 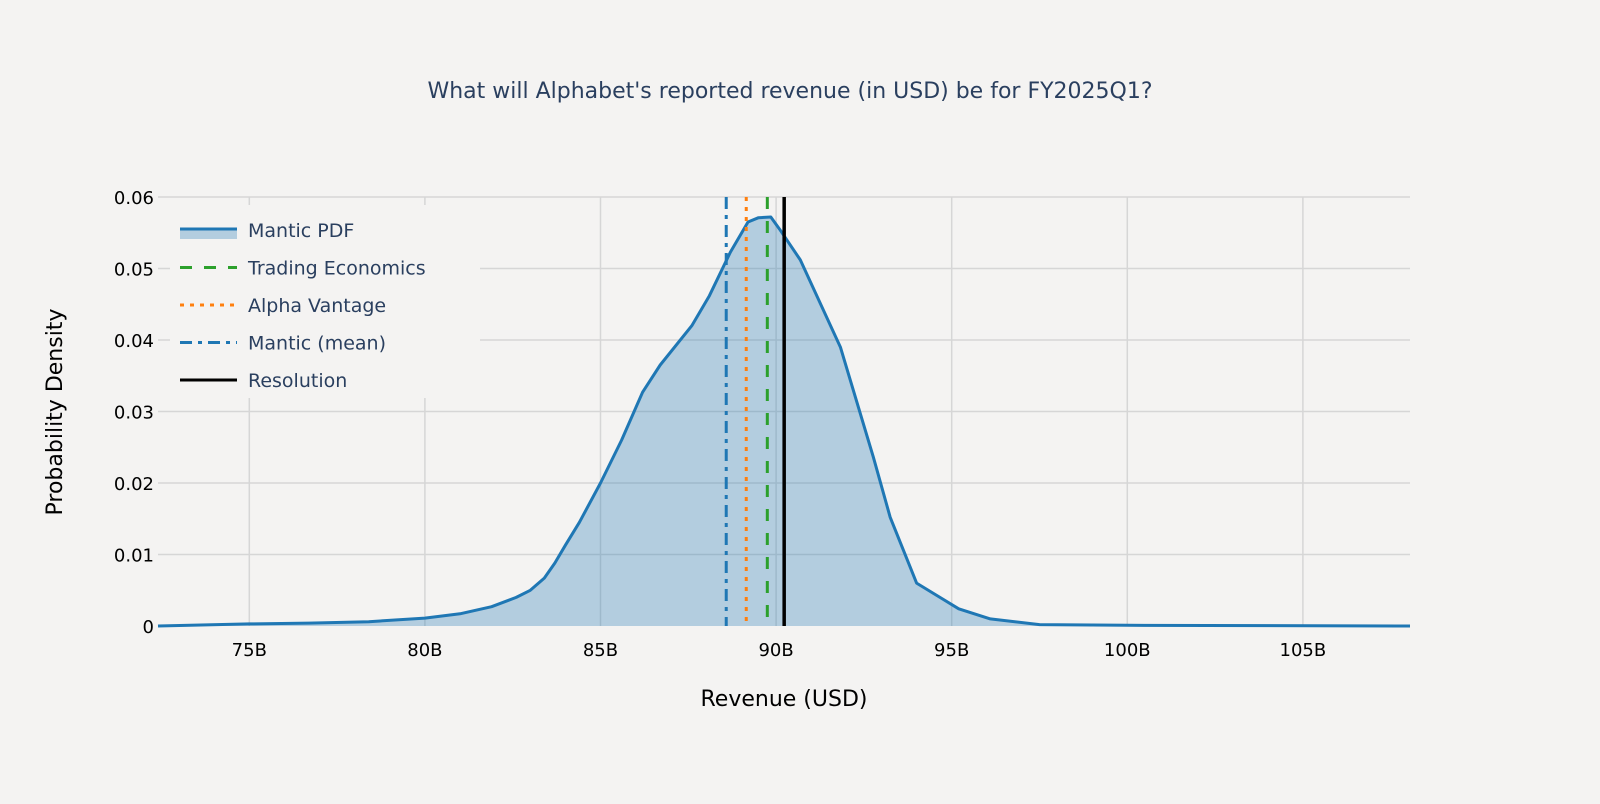 What do you see at coordinates (297, 381) in the screenshot?
I see `legend-label: Resolution` at bounding box center [297, 381].